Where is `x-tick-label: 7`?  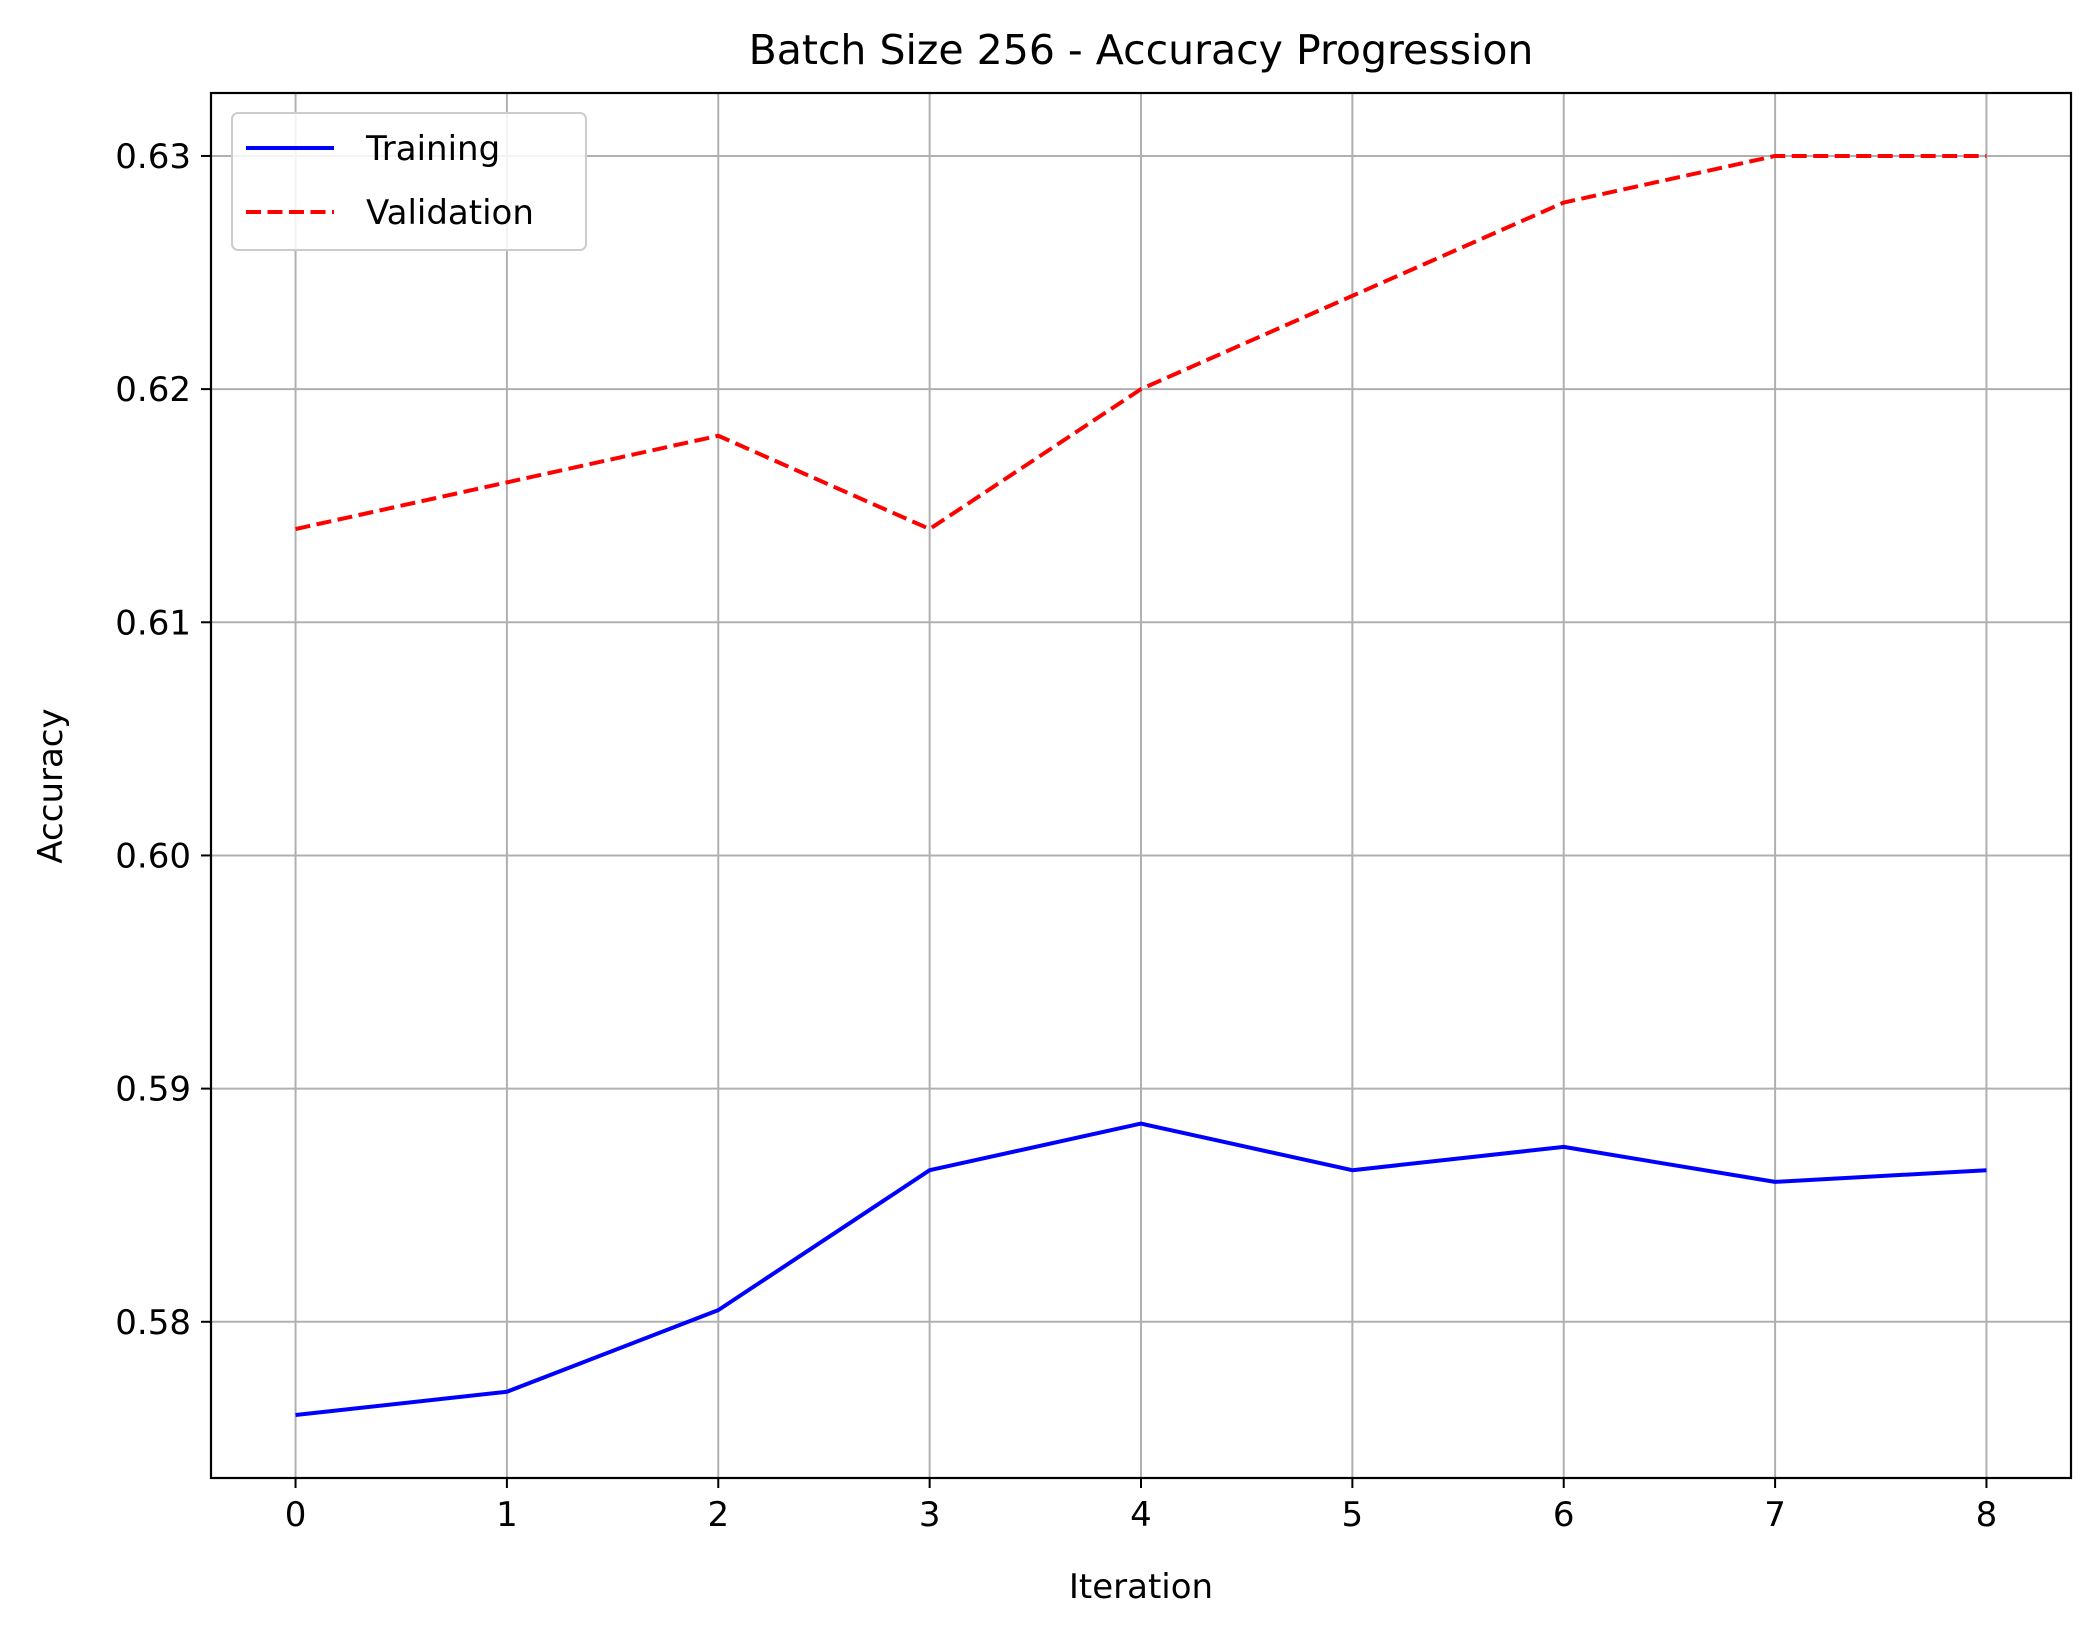 x-tick-label: 7 is located at coordinates (1775, 1515).